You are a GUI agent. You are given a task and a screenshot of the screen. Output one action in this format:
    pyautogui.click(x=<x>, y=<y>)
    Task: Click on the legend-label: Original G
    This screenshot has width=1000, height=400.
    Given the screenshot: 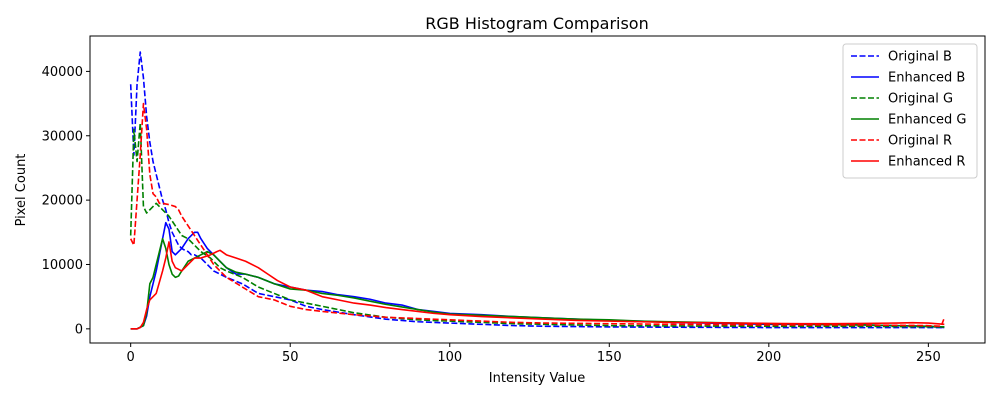 What is the action you would take?
    pyautogui.click(x=920, y=99)
    